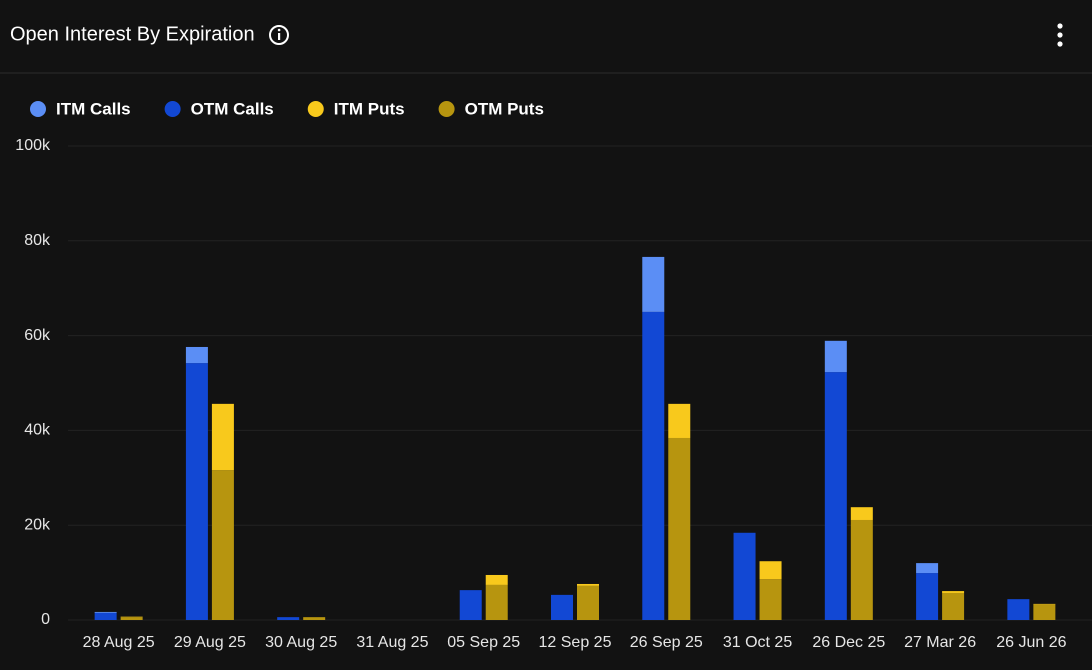  I want to click on chart-title: Open Interest By Expiration, so click(132, 34).